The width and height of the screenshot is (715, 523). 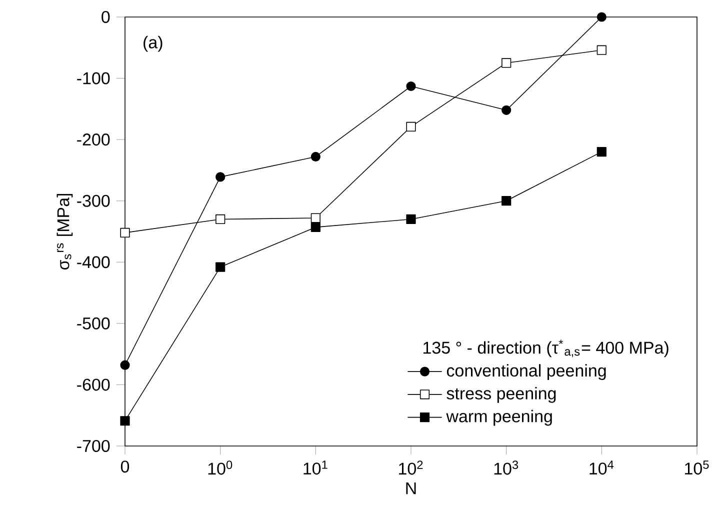 I want to click on x-tick-label: 10$^{0}$, so click(x=220, y=467).